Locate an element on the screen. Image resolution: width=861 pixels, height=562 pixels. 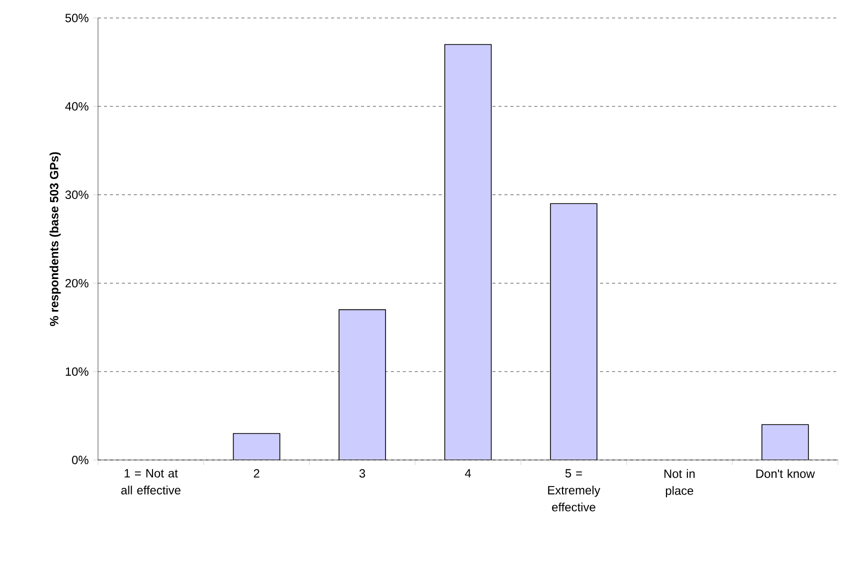
x-tick-label: 1 = Not at all effective is located at coordinates (150, 481).